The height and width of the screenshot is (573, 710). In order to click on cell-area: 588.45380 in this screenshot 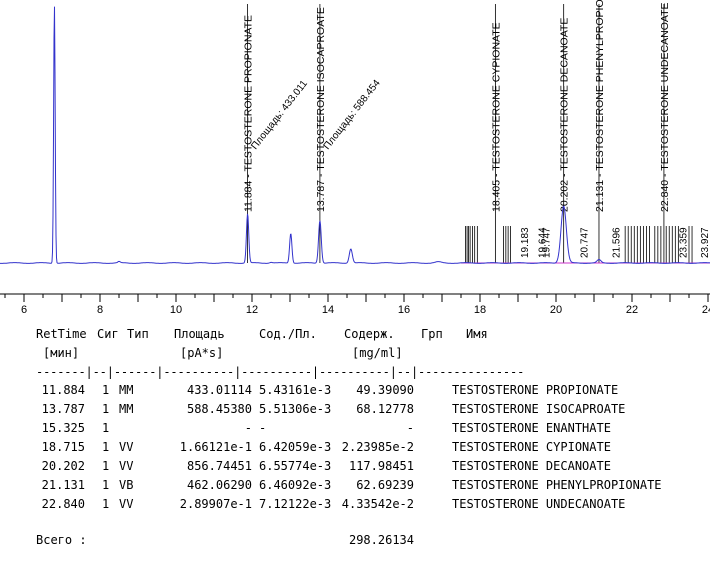, I will do `click(219, 409)`.